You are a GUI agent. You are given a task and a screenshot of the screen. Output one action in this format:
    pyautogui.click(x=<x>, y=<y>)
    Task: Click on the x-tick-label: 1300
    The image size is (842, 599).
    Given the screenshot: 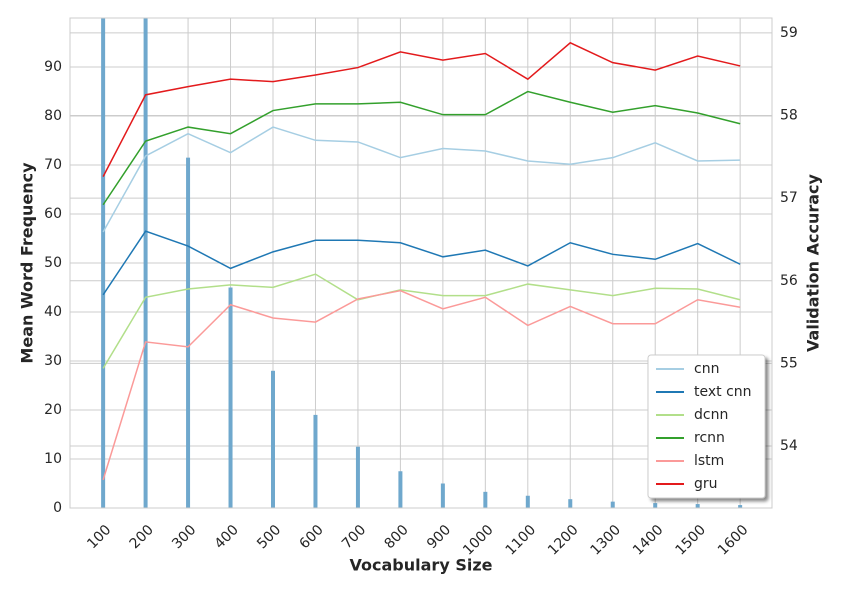 What is the action you would take?
    pyautogui.click(x=606, y=540)
    